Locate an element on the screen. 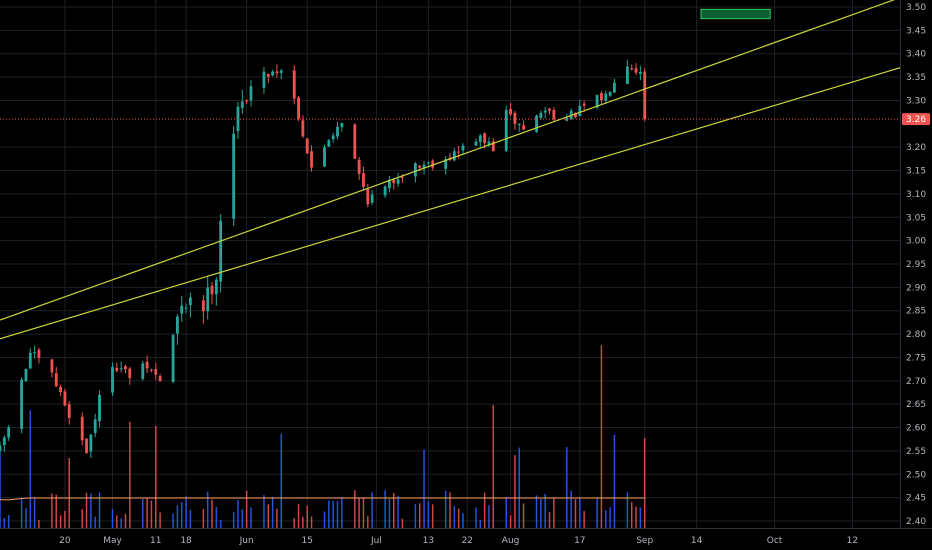  time-tick-label: 13 is located at coordinates (428, 541).